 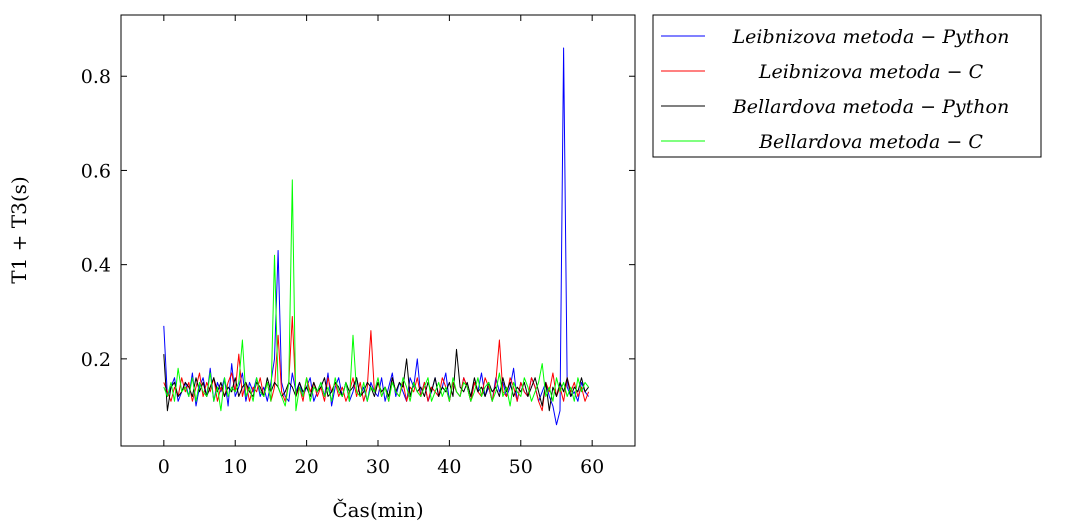 What do you see at coordinates (307, 467) in the screenshot?
I see `x-tick-label: 20` at bounding box center [307, 467].